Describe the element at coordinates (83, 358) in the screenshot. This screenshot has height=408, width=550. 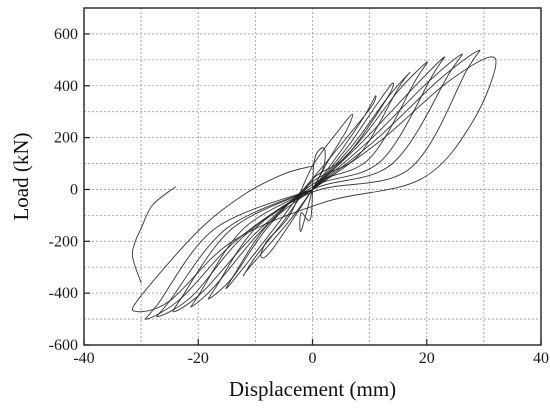
I see `x-tick-label: -40` at that location.